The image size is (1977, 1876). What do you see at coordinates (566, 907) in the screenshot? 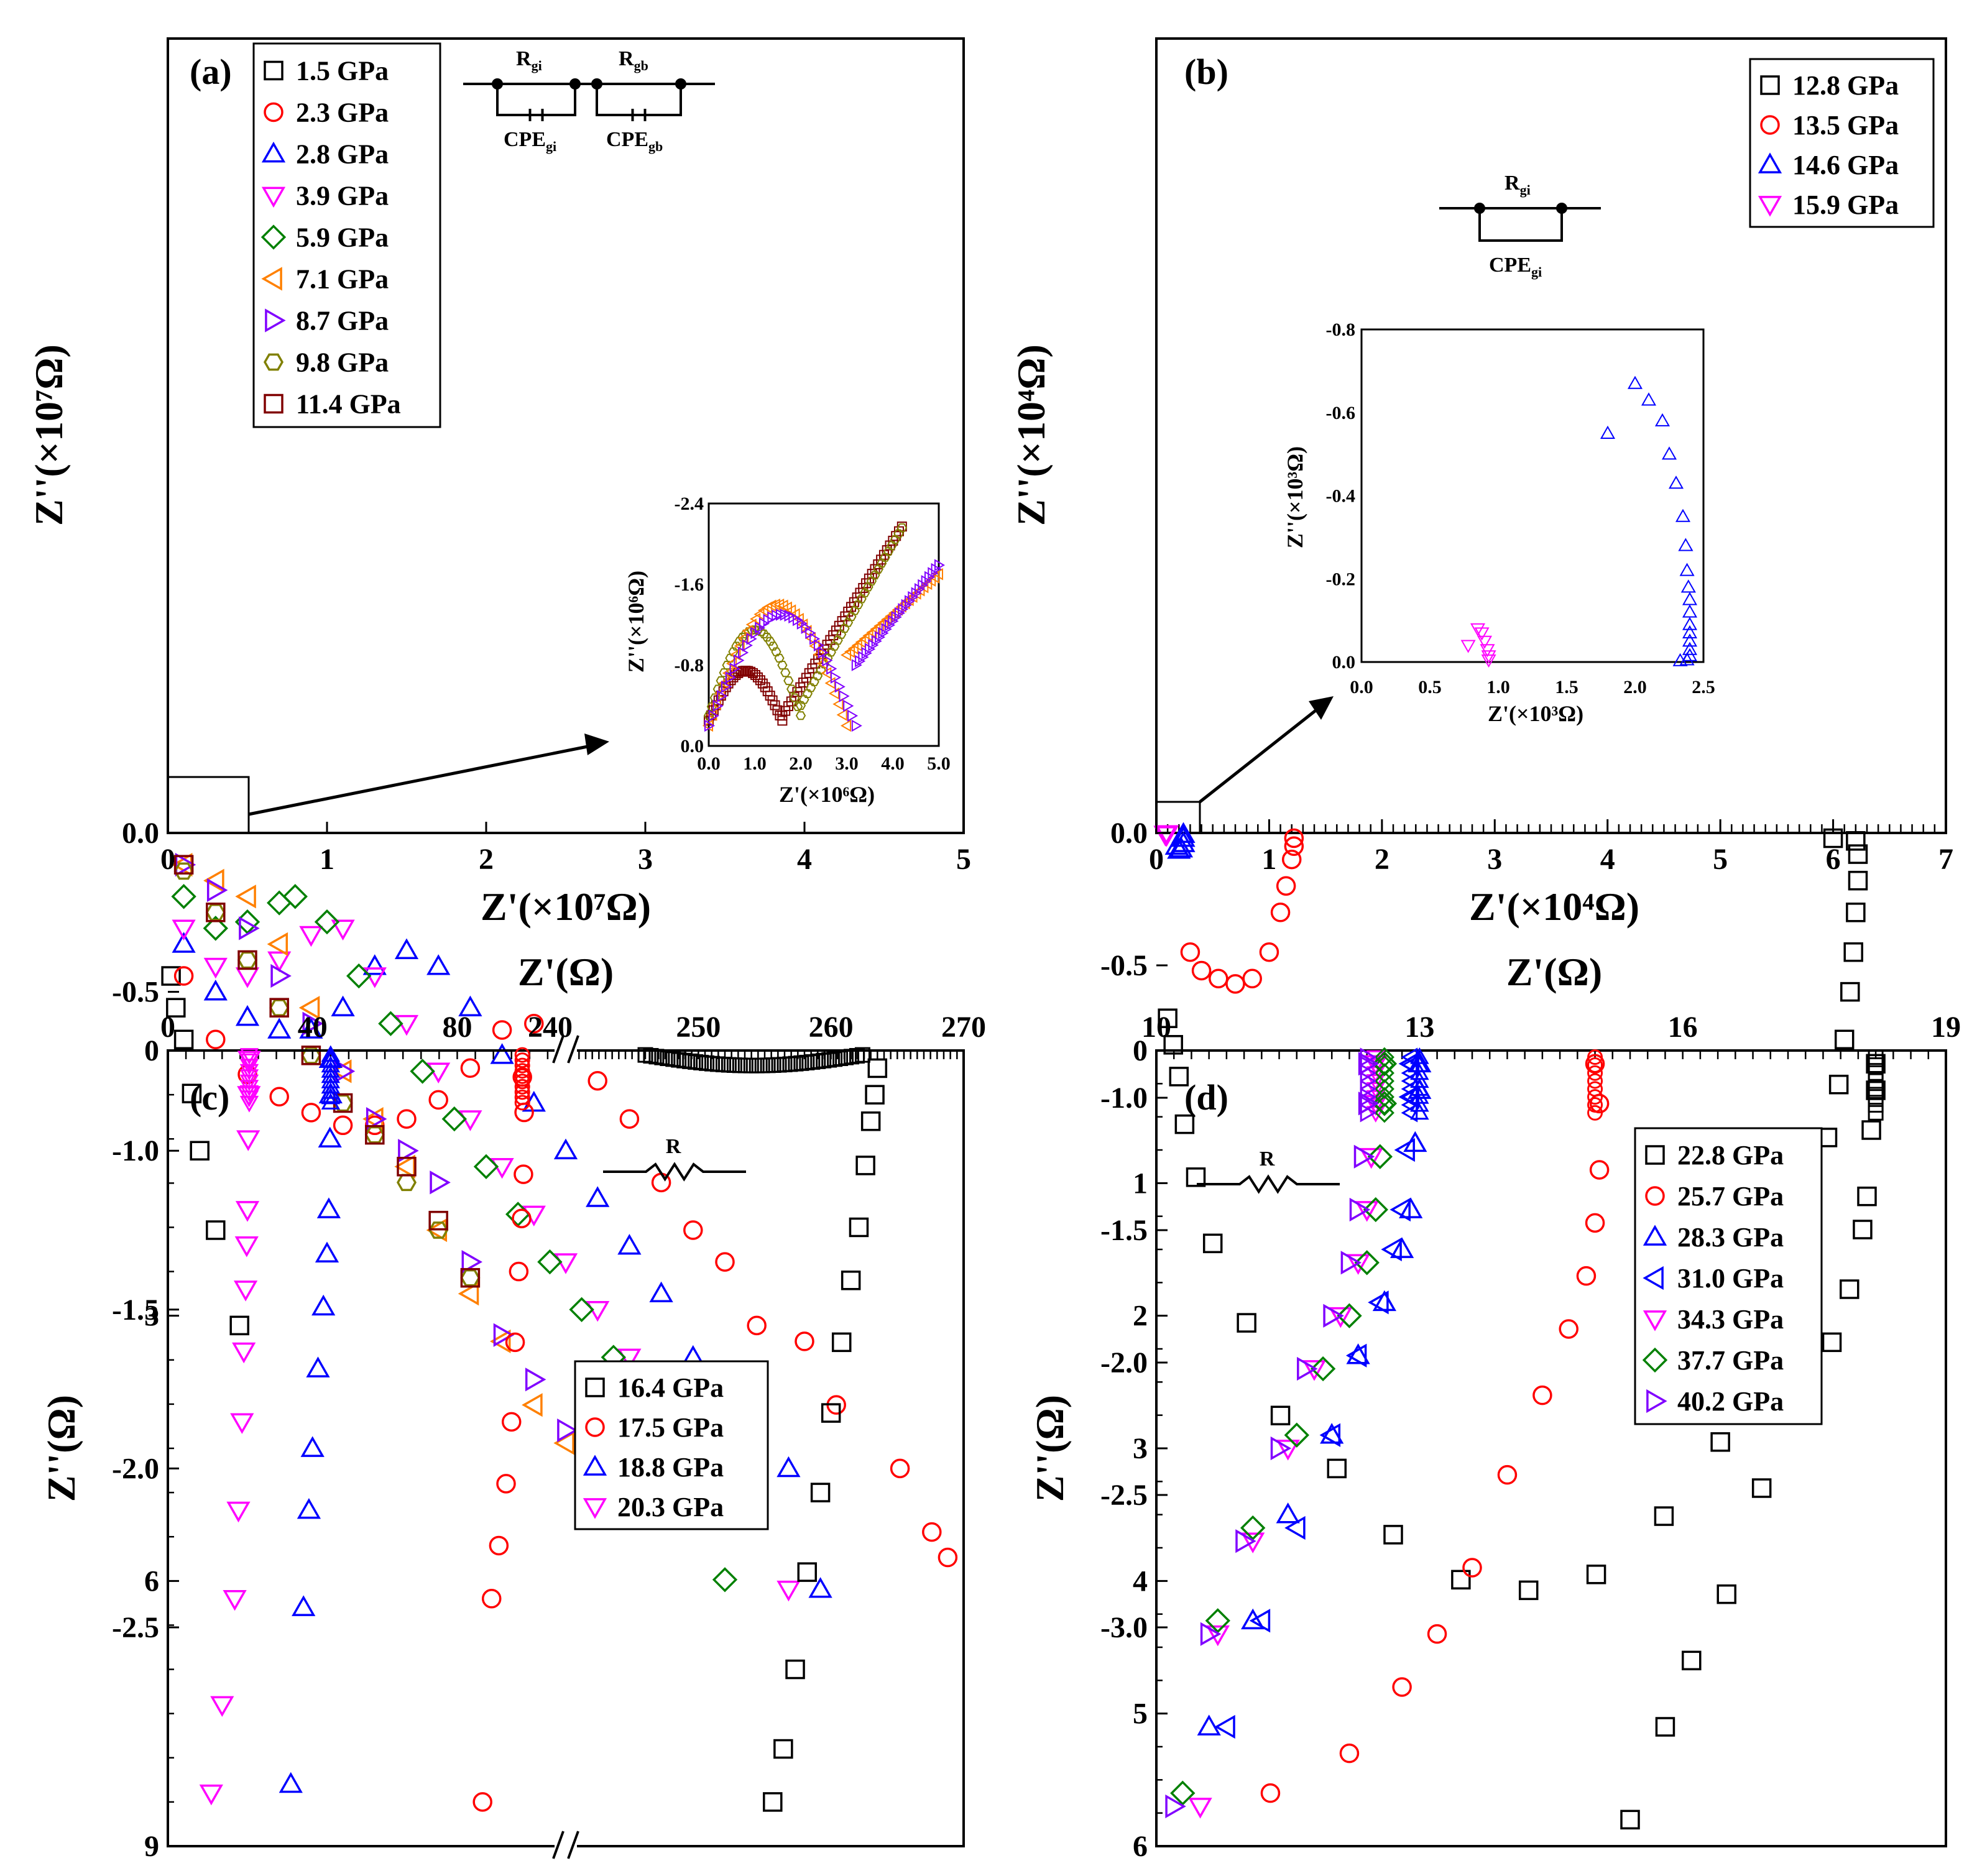
I see `x-axis-label: Z'(×10⁷Ω)` at bounding box center [566, 907].